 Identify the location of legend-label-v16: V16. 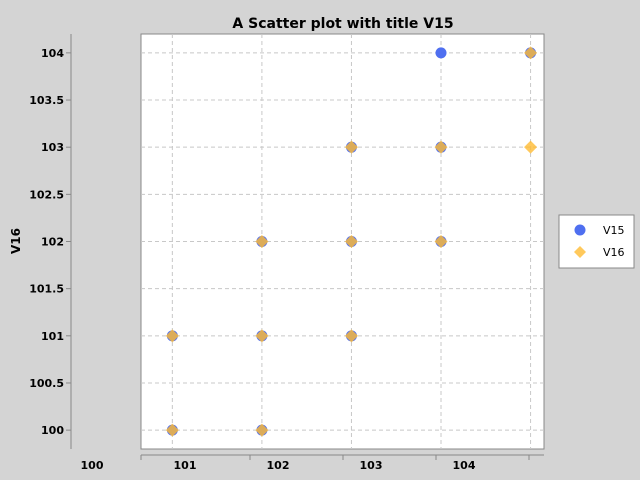
(614, 252).